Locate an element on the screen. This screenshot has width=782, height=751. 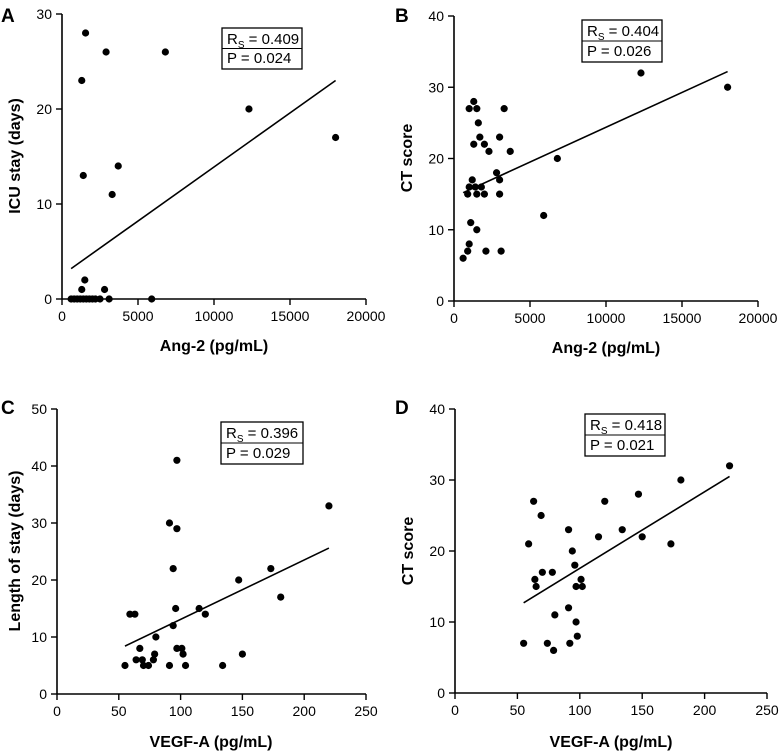
y-axis-title: CT score is located at coordinates (408, 551).